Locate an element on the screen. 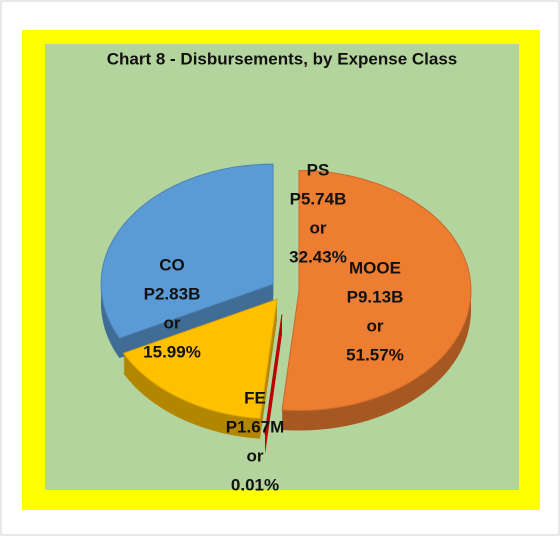 The image size is (560, 536). slice-label: PS is located at coordinates (318, 169).